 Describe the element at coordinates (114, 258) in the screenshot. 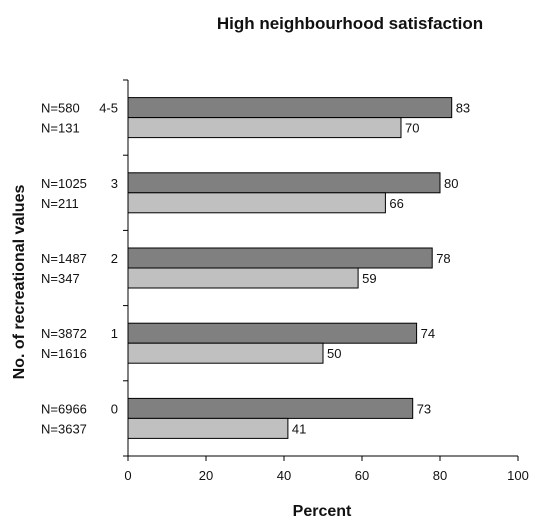

I see `category-label: 2` at that location.